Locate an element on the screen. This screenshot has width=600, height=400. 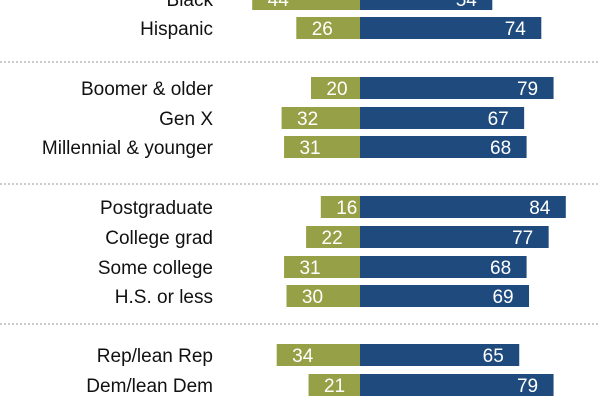
data-label-right: 54 is located at coordinates (467, 5).